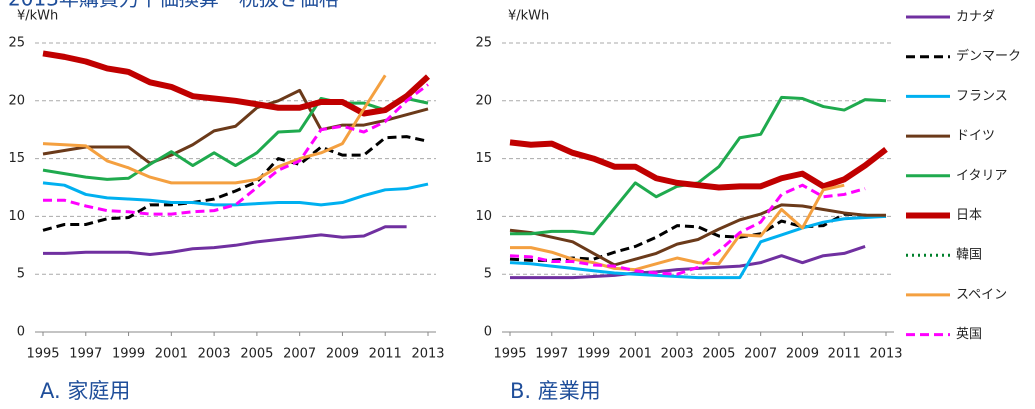 This screenshot has height=409, width=1035. Describe the element at coordinates (969, 255) in the screenshot. I see `legend-label: 韓国` at that location.